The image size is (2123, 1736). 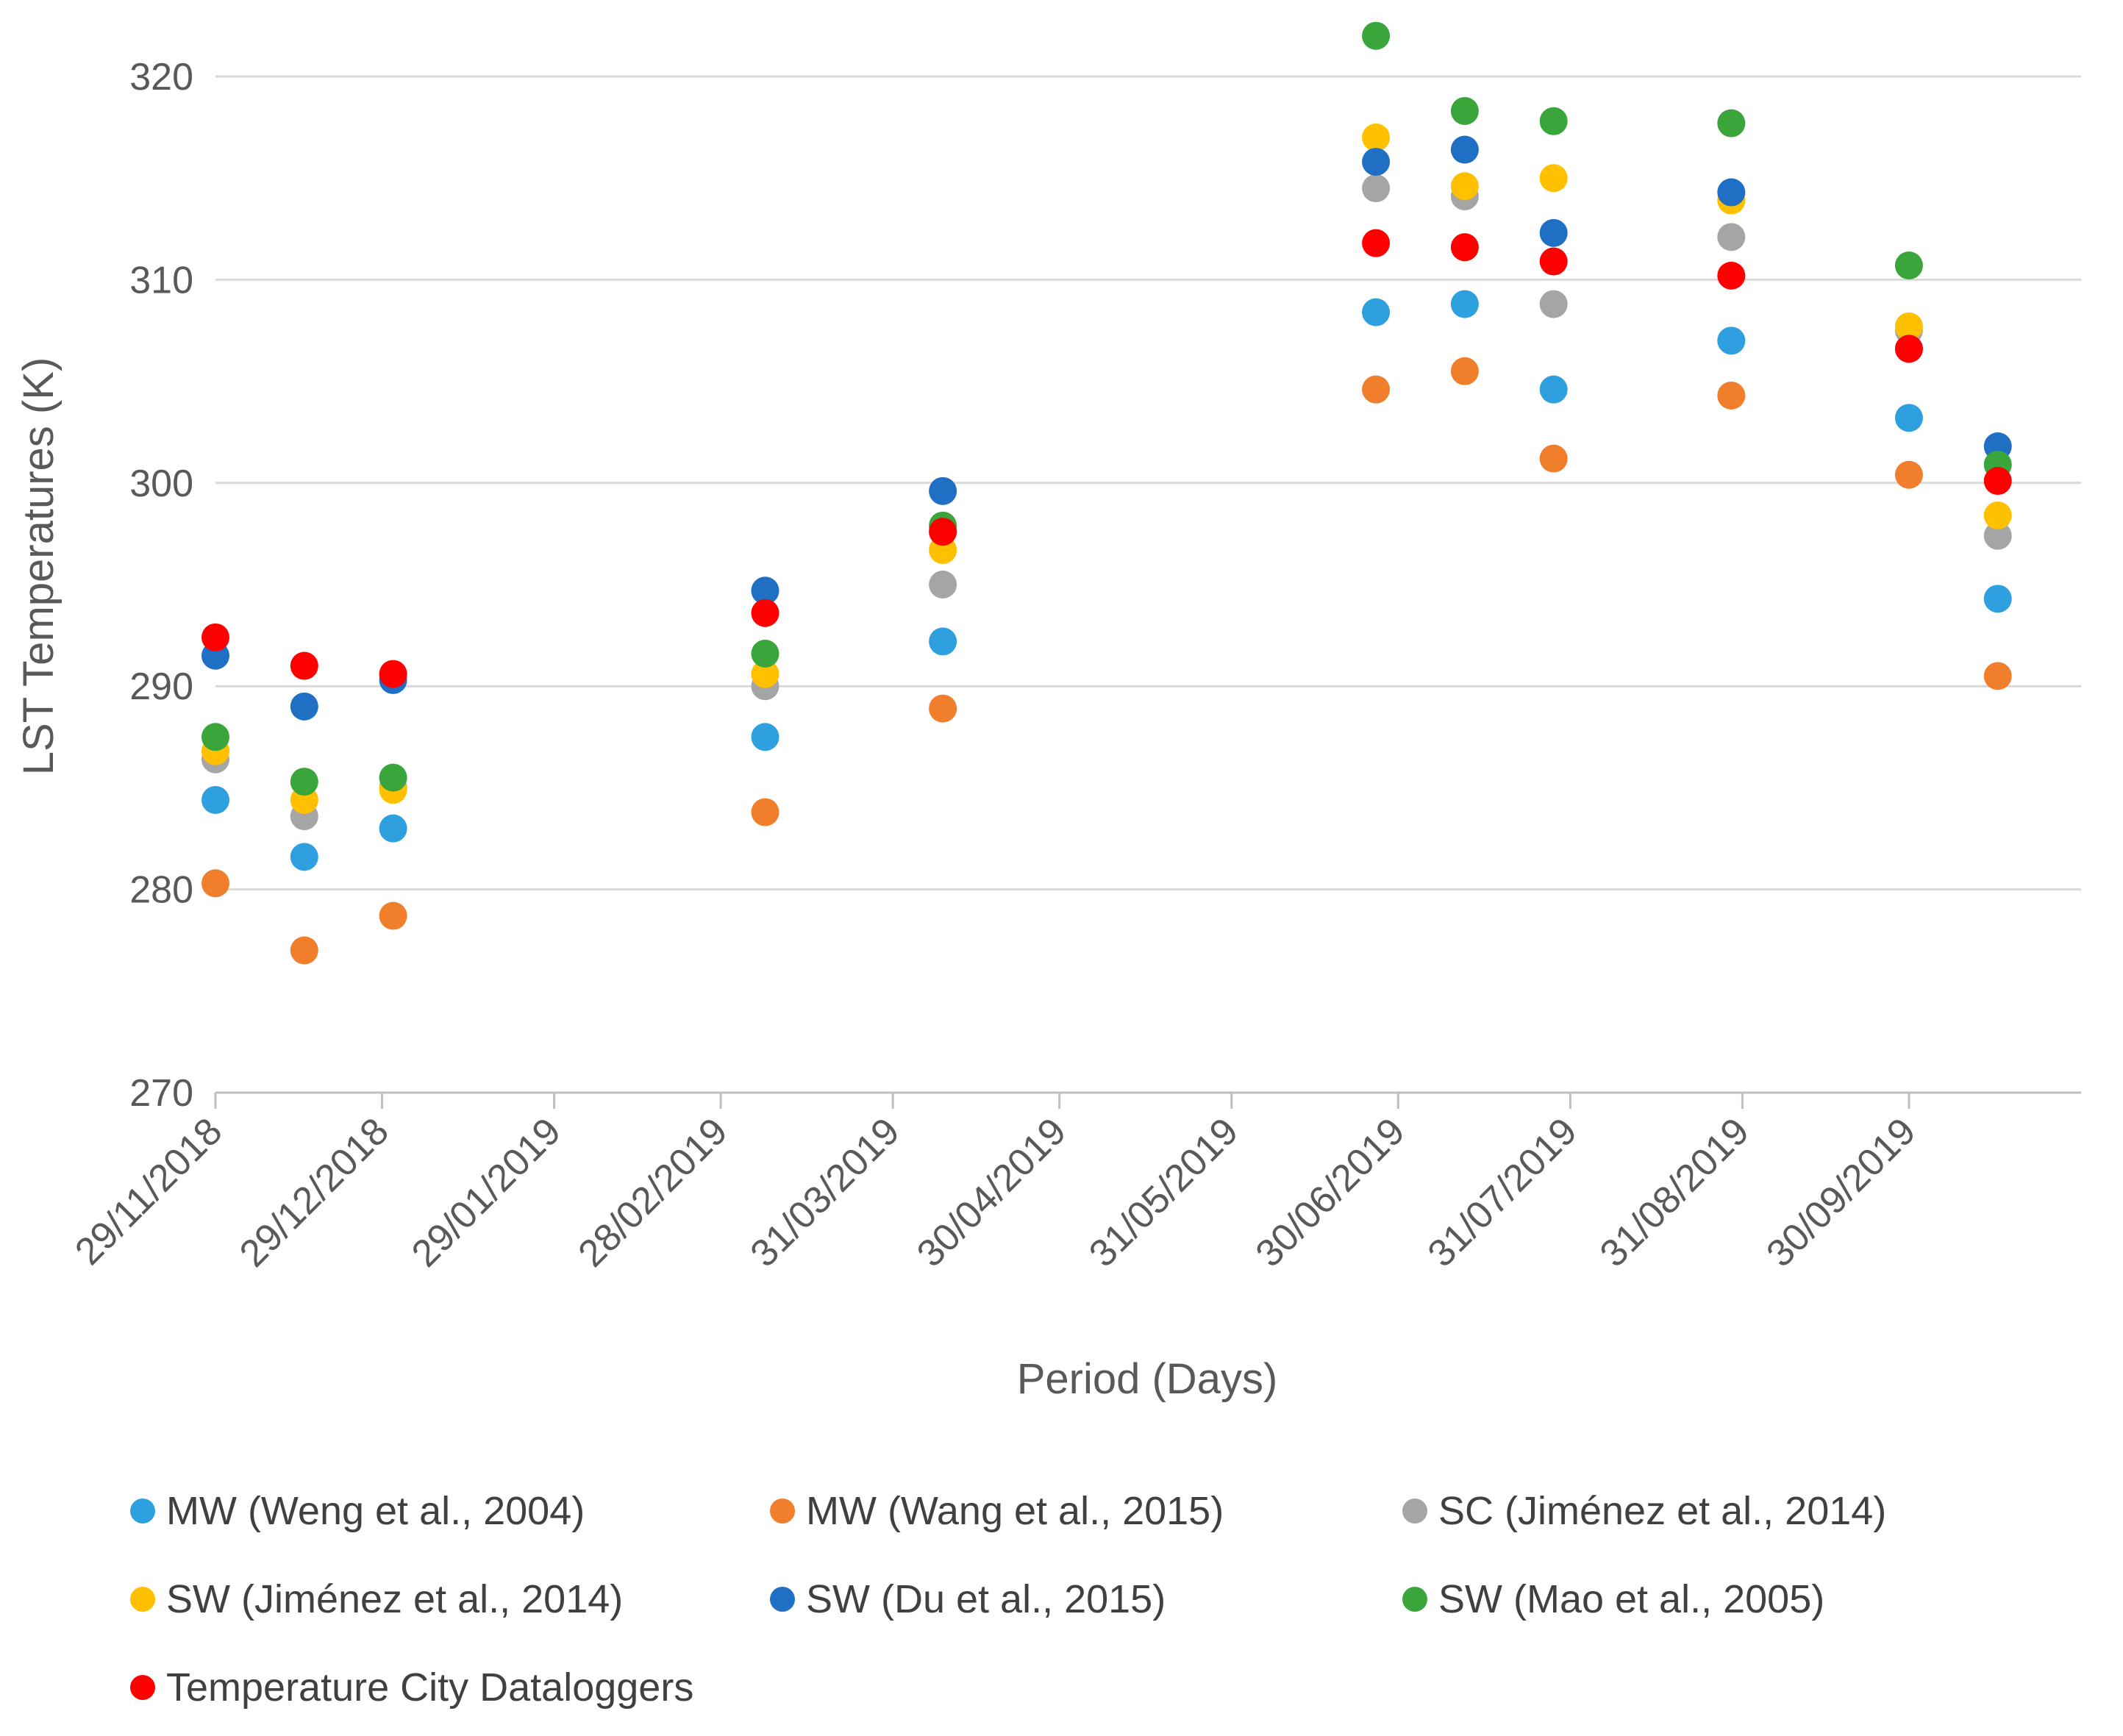 What do you see at coordinates (161, 1093) in the screenshot?
I see `y-tick-label: 270` at bounding box center [161, 1093].